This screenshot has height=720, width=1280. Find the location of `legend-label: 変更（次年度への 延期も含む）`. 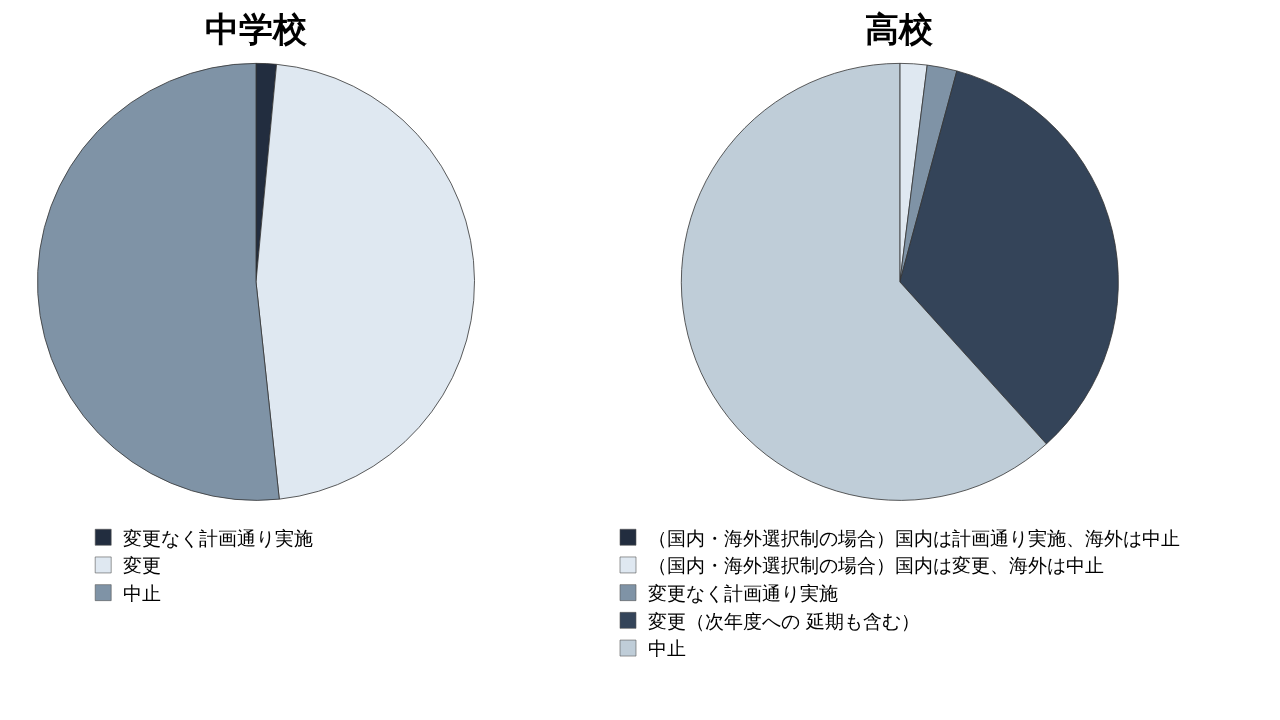

legend-label: 変更（次年度への 延期も含む） is located at coordinates (784, 620).